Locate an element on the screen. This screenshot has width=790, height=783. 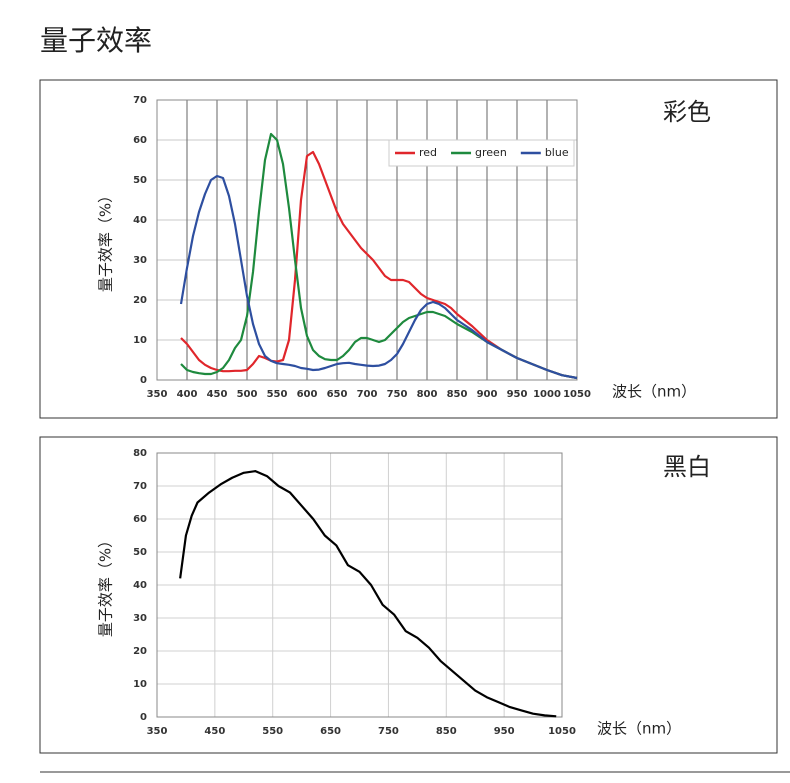
y-tick-label: 80 is located at coordinates (140, 453).